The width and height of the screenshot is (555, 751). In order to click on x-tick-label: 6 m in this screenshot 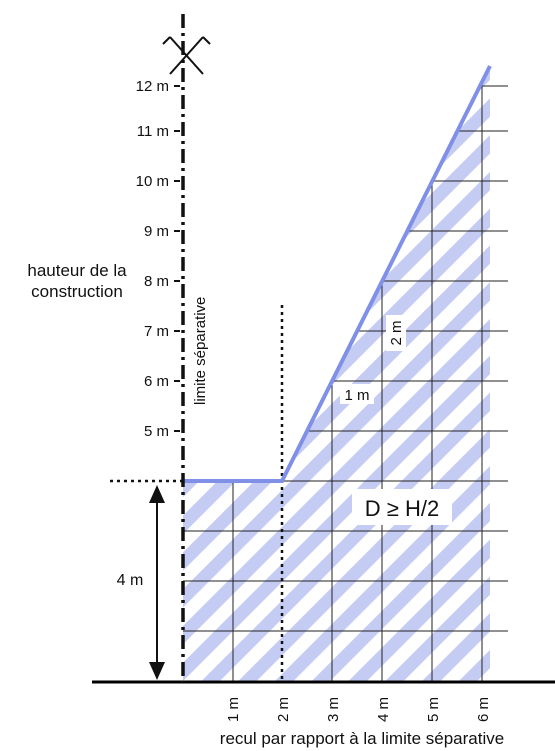, I will do `click(483, 709)`.